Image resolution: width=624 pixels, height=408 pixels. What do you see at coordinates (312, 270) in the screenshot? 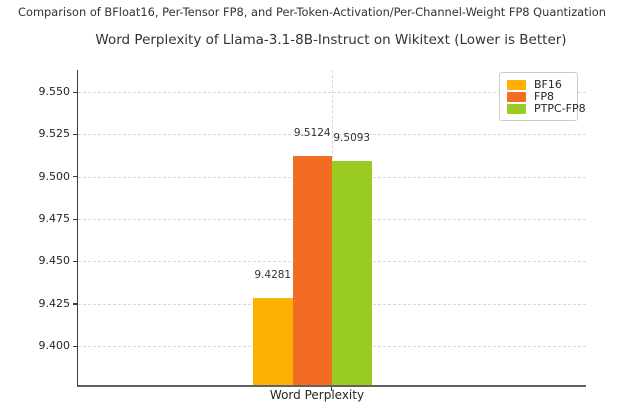
I see `bar-fp8` at bounding box center [312, 270].